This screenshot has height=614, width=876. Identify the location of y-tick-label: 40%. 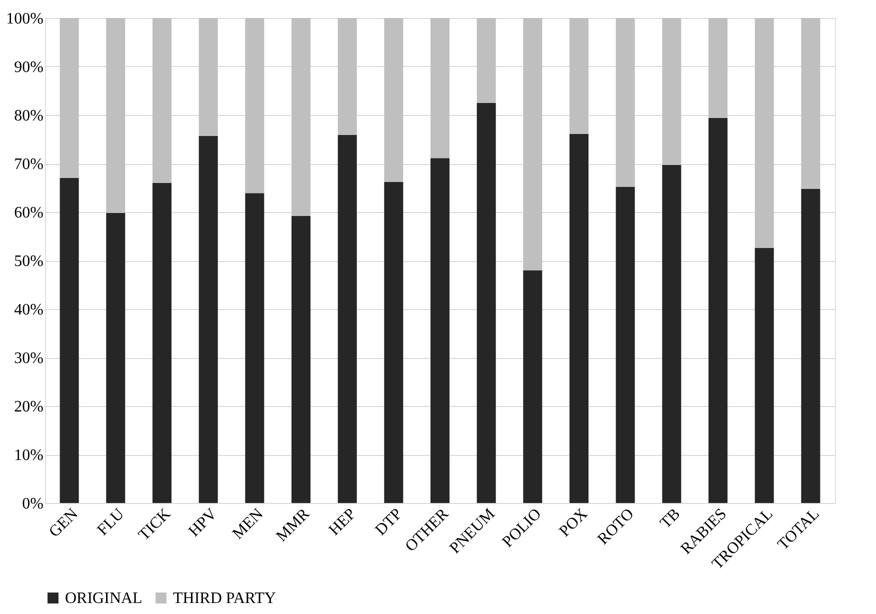
(29, 310).